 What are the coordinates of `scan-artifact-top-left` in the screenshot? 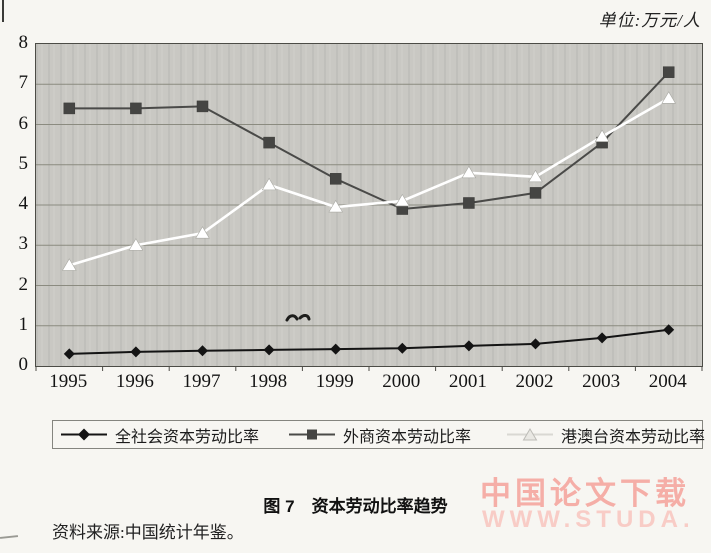 It's located at (3, 11).